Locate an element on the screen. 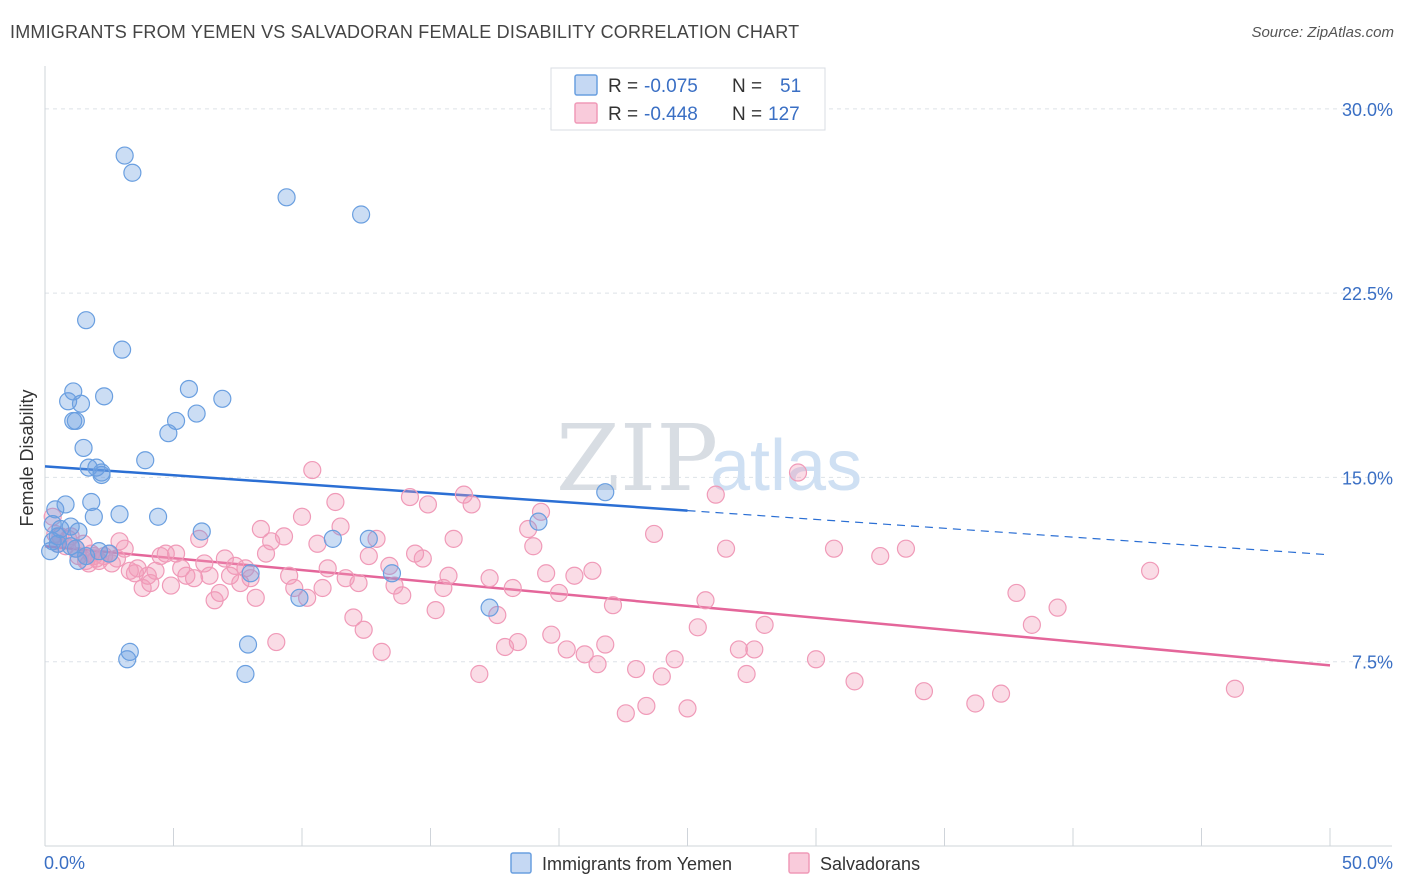  y-axis-title: Female Disability is located at coordinates (27, 457).